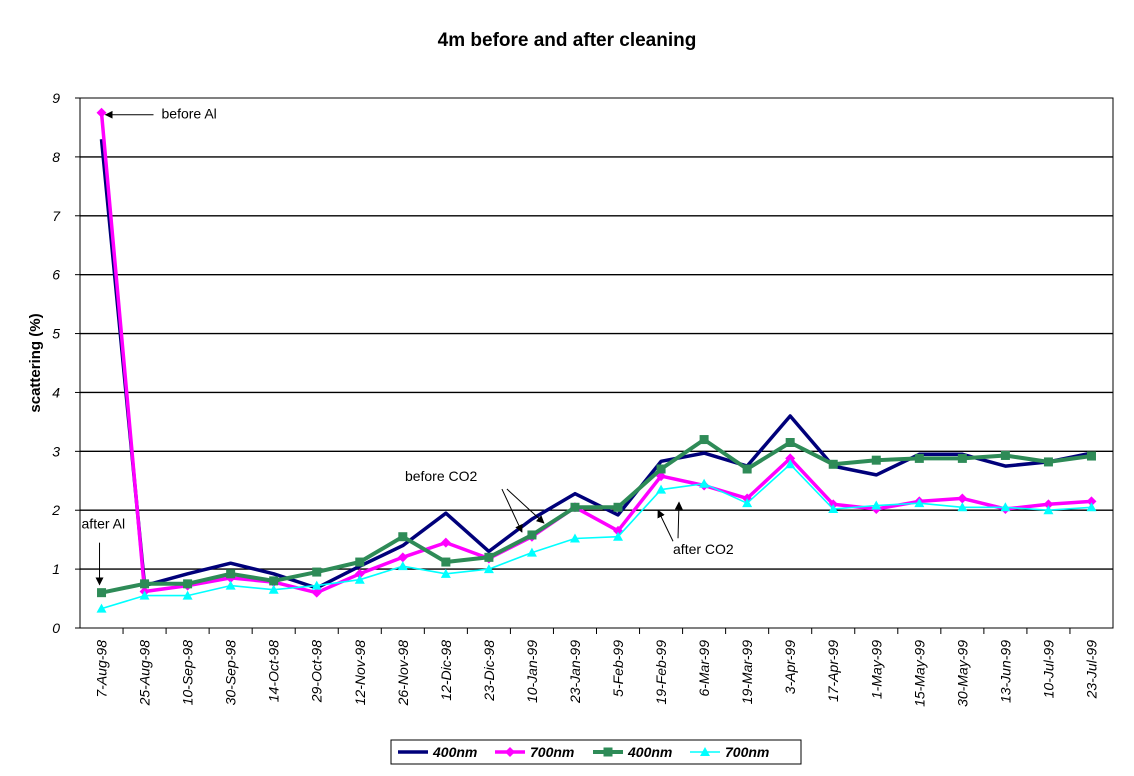 The image size is (1134, 776). What do you see at coordinates (104, 524) in the screenshot?
I see `annotation-label: after Al` at bounding box center [104, 524].